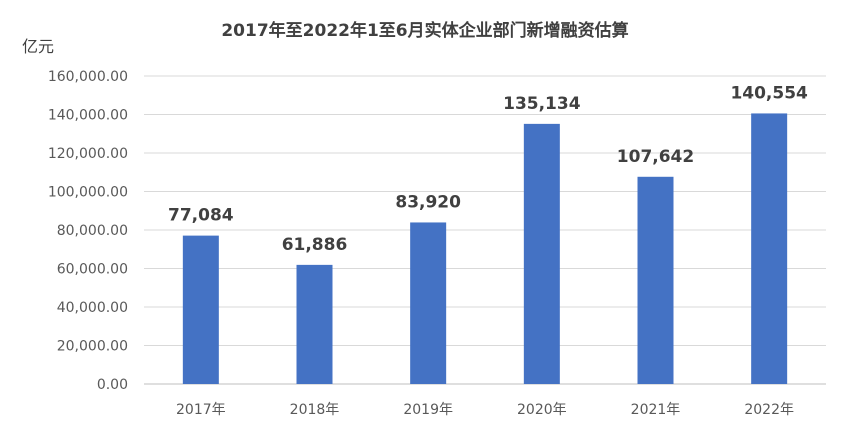 This screenshot has height=432, width=851. Describe the element at coordinates (315, 410) in the screenshot. I see `x-tick-label: 2018年` at that location.